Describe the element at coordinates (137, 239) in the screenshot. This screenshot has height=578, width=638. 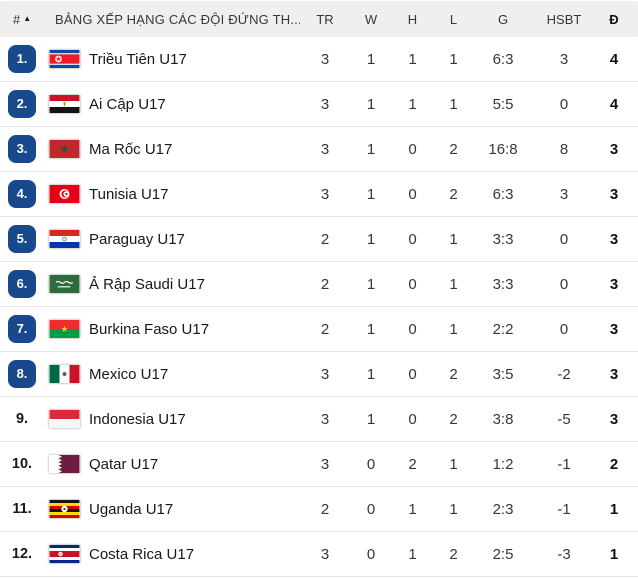
I see `team-name: Paraguay U17` at that location.